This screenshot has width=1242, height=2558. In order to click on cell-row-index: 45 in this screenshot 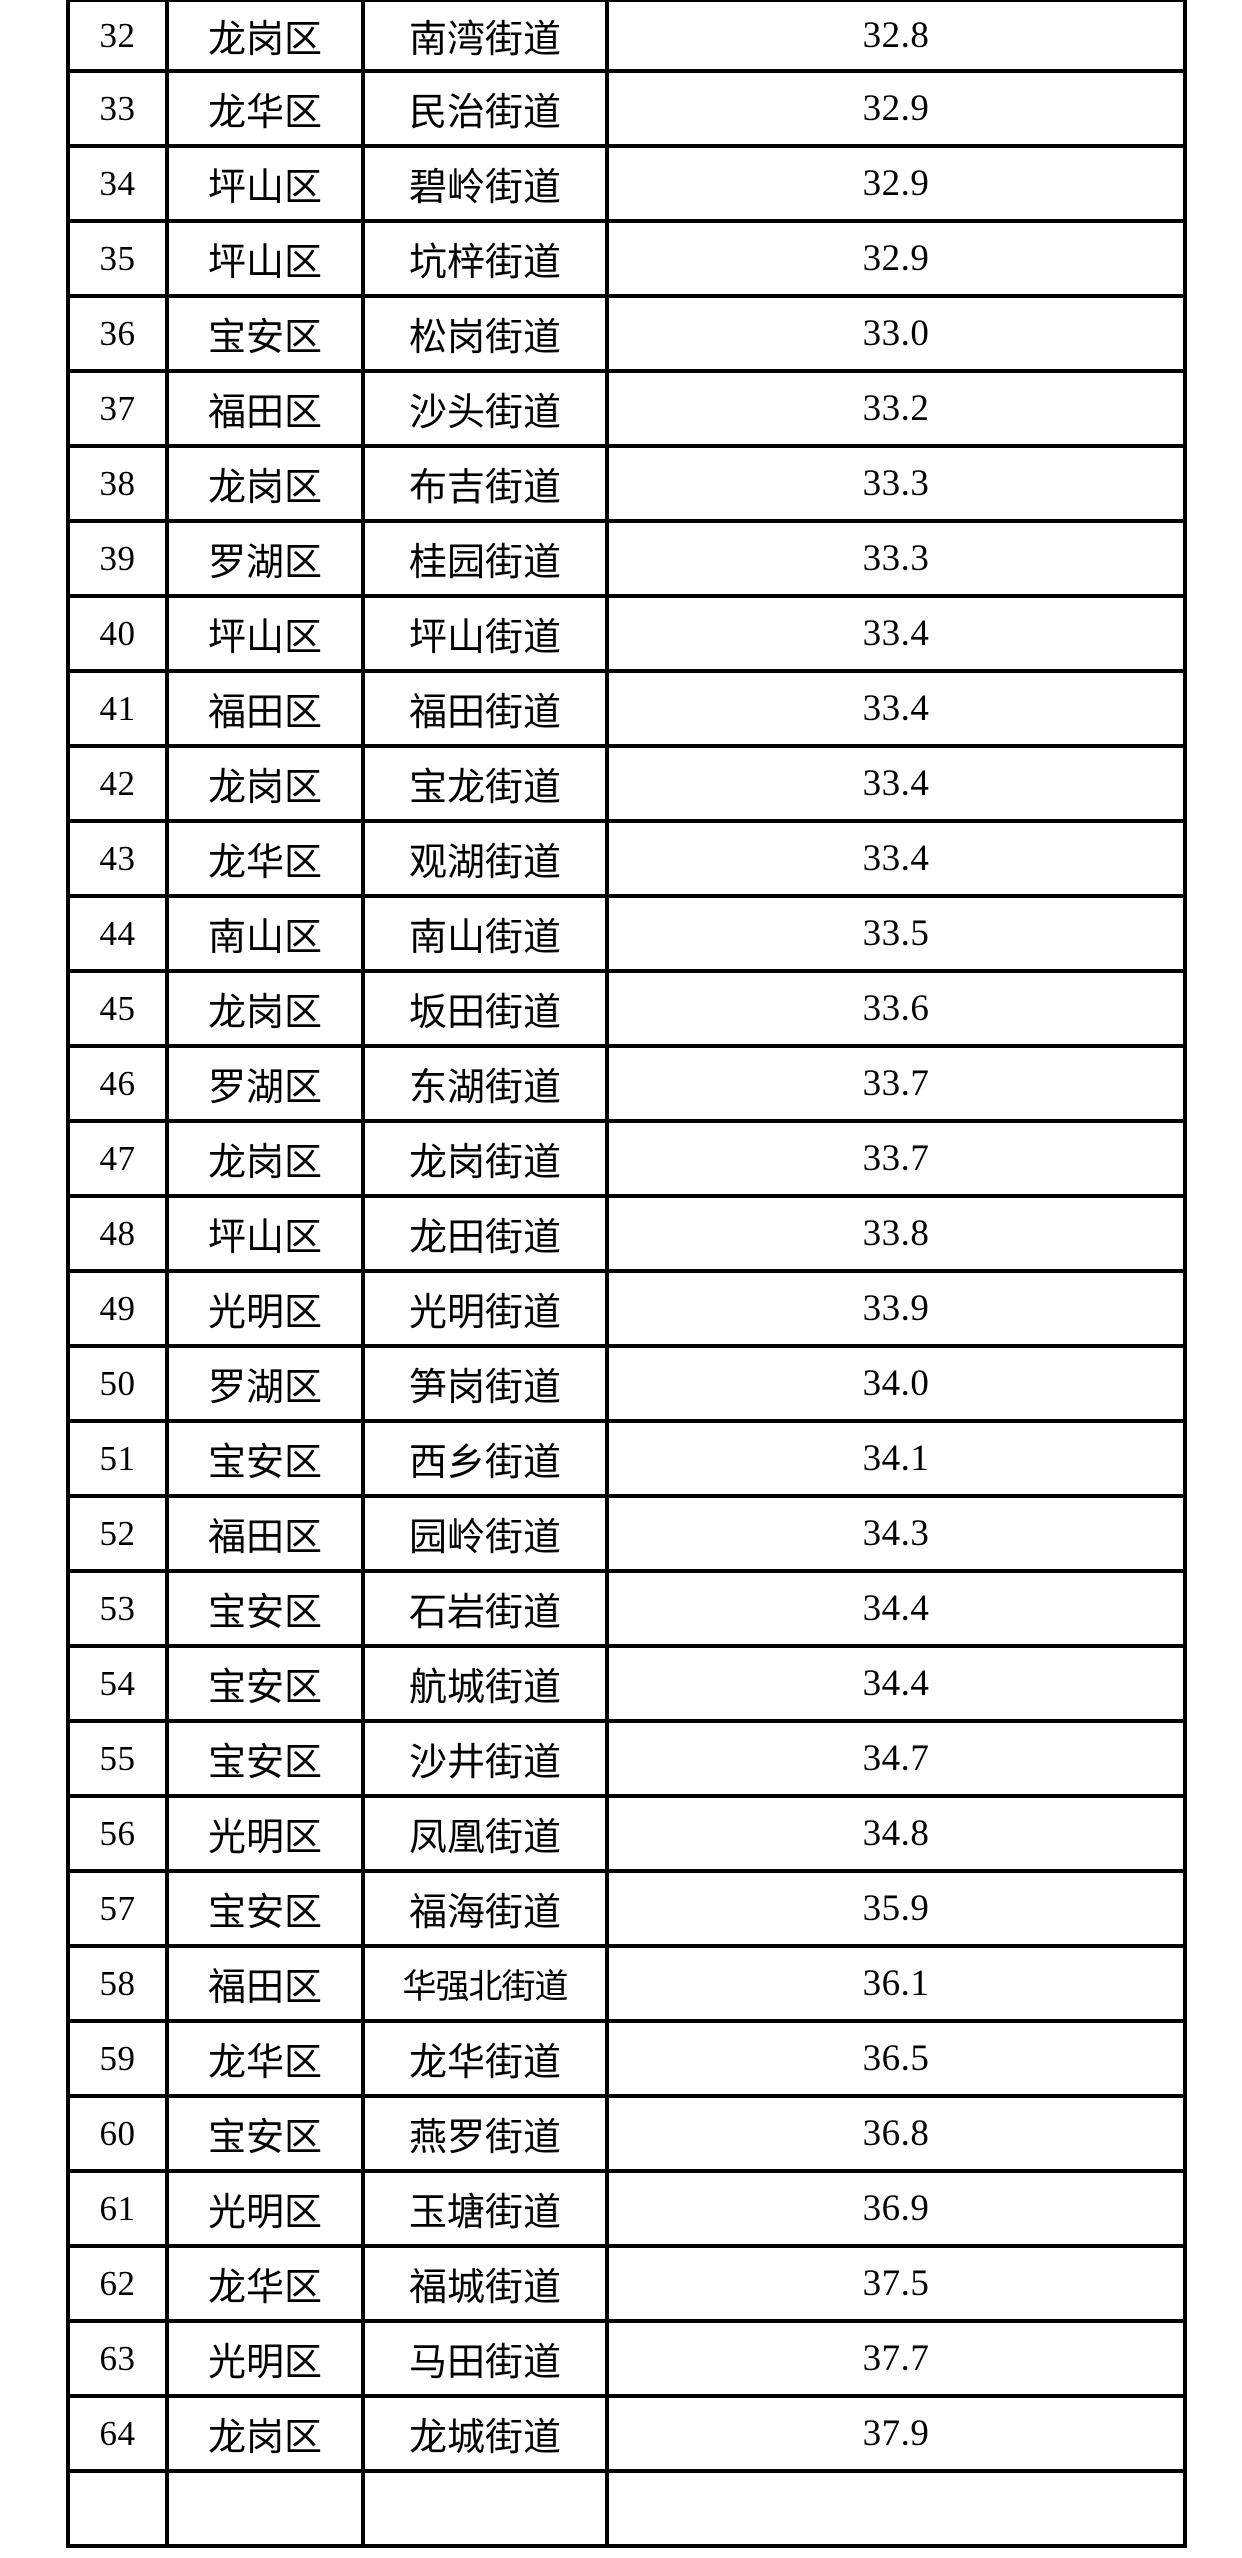, I will do `click(117, 1010)`.